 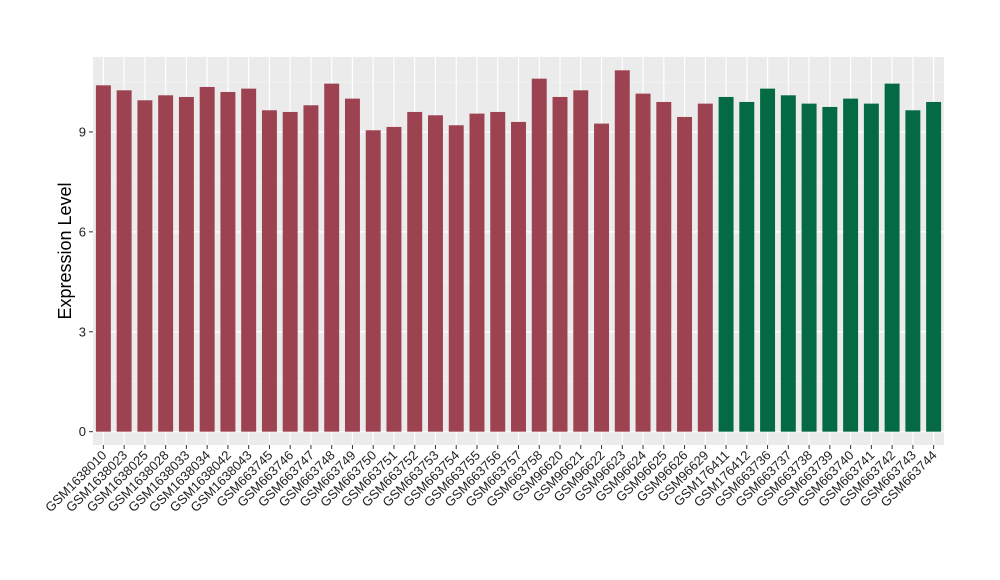 I want to click on bar-GSM663750, so click(x=373, y=281).